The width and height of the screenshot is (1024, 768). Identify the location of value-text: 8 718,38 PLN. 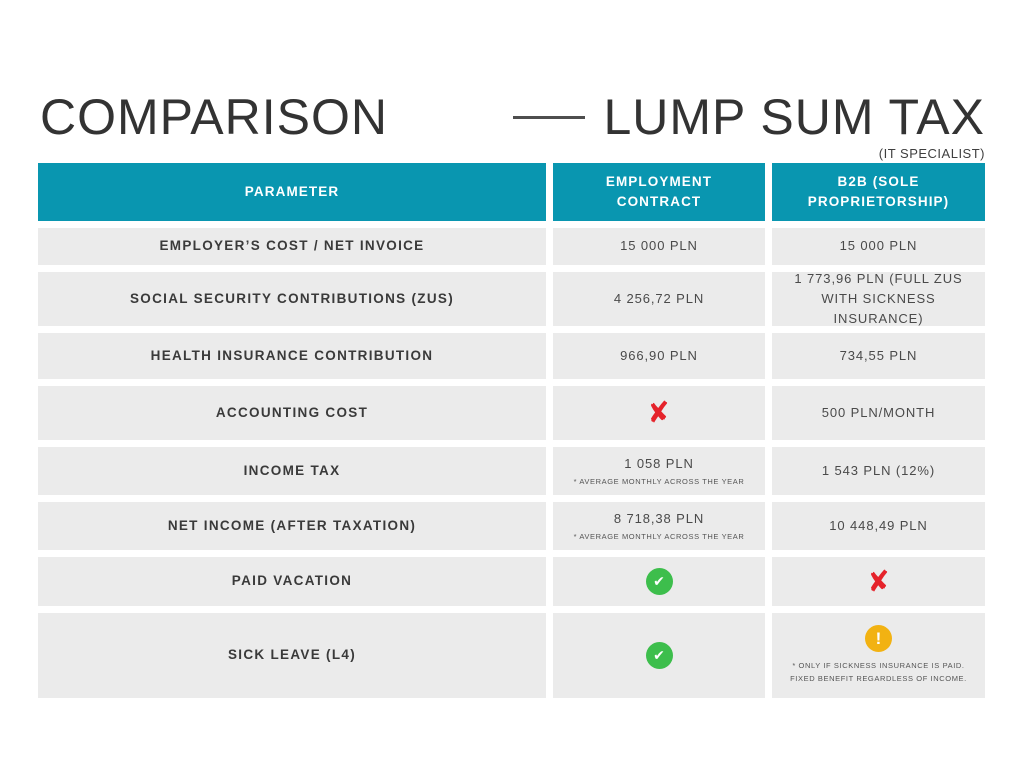
(659, 518).